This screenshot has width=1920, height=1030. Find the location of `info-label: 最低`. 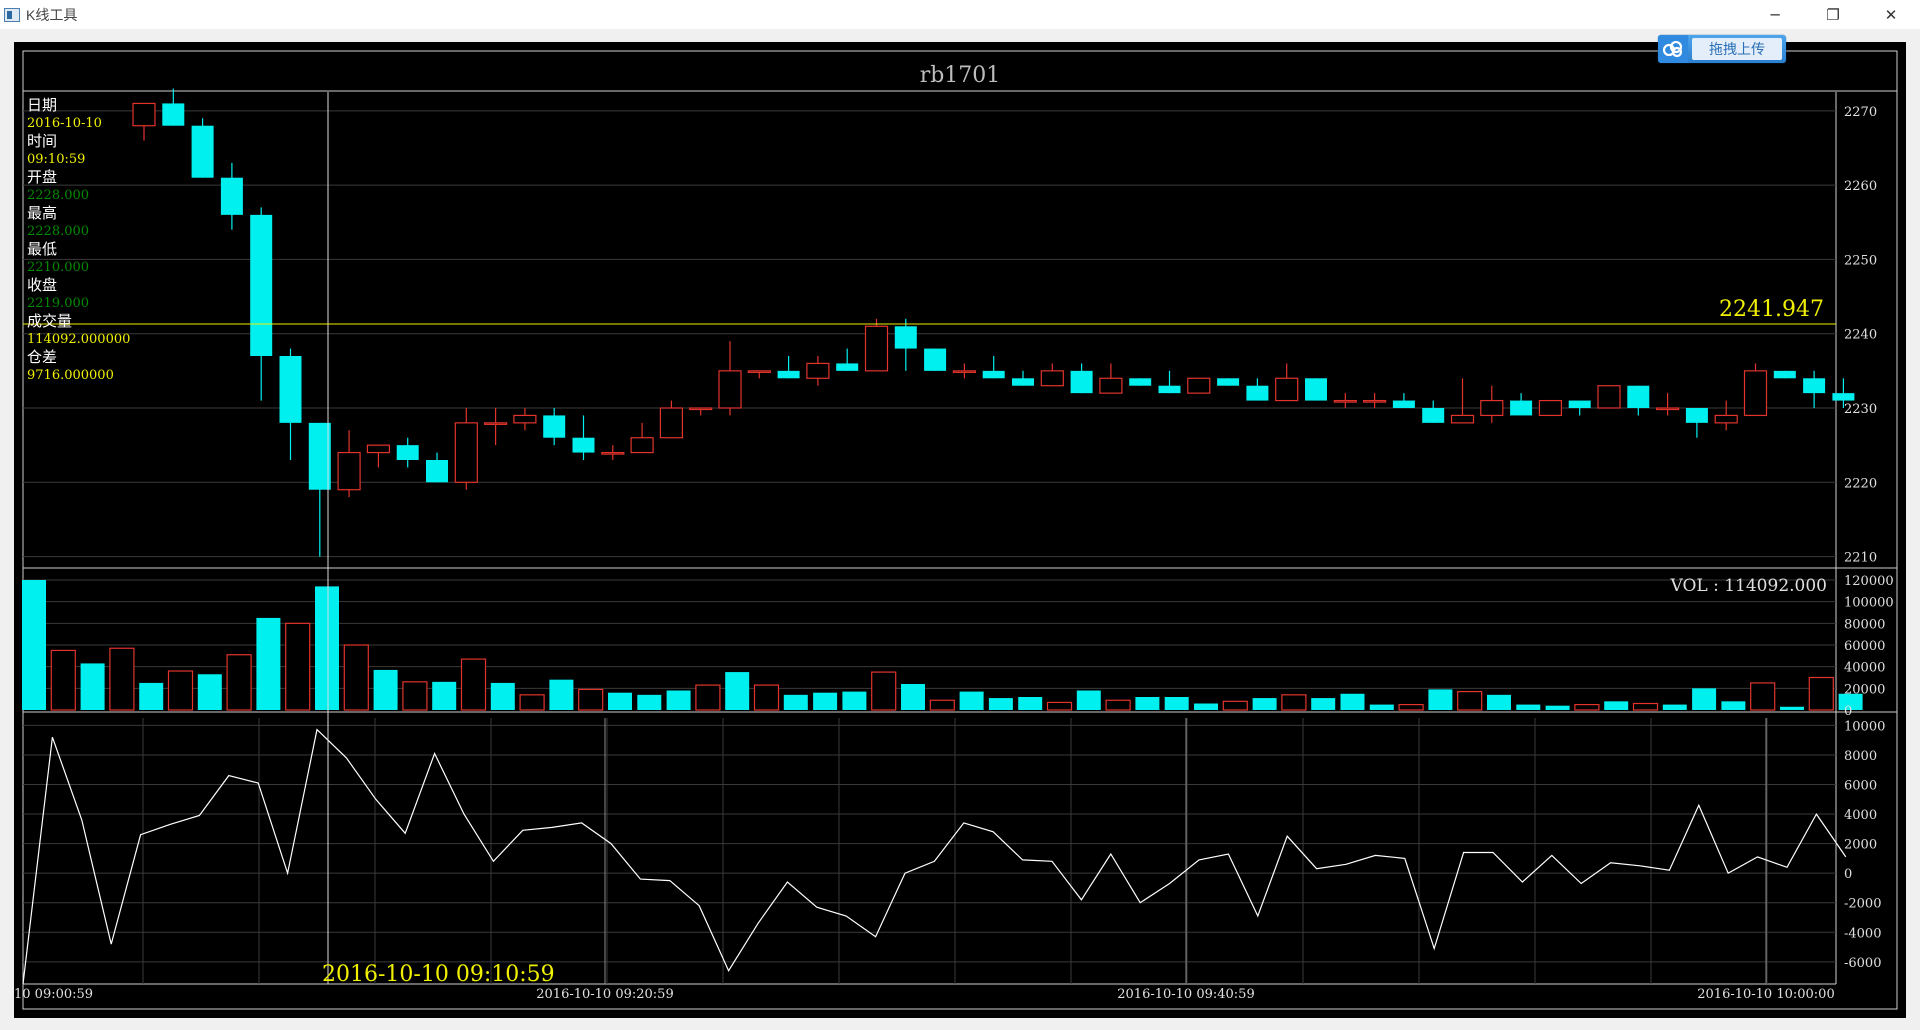

info-label: 最低 is located at coordinates (42, 249).